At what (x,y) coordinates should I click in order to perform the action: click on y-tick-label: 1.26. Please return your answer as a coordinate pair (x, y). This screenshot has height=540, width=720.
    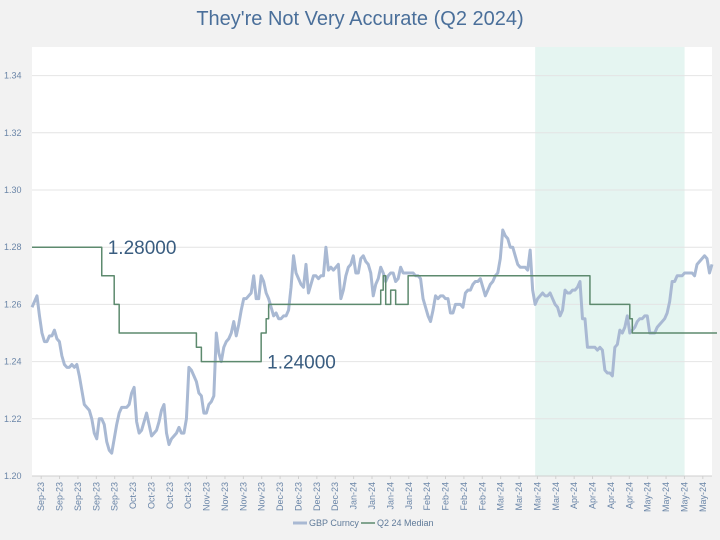
    Looking at the image, I should click on (13, 304).